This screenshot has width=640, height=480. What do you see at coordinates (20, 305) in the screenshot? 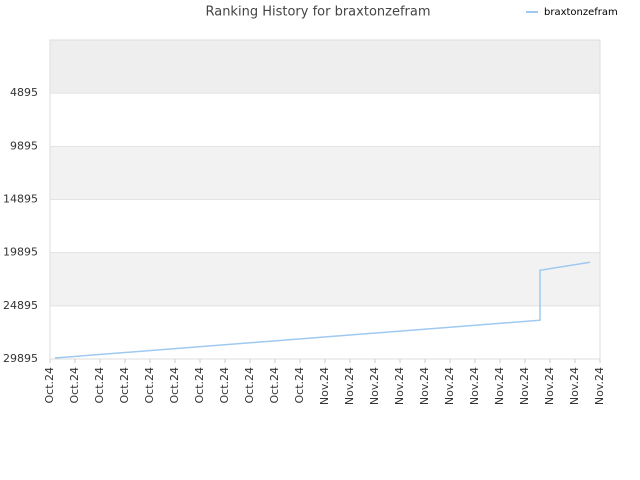
I see `y-tick-label: 24895` at bounding box center [20, 305].